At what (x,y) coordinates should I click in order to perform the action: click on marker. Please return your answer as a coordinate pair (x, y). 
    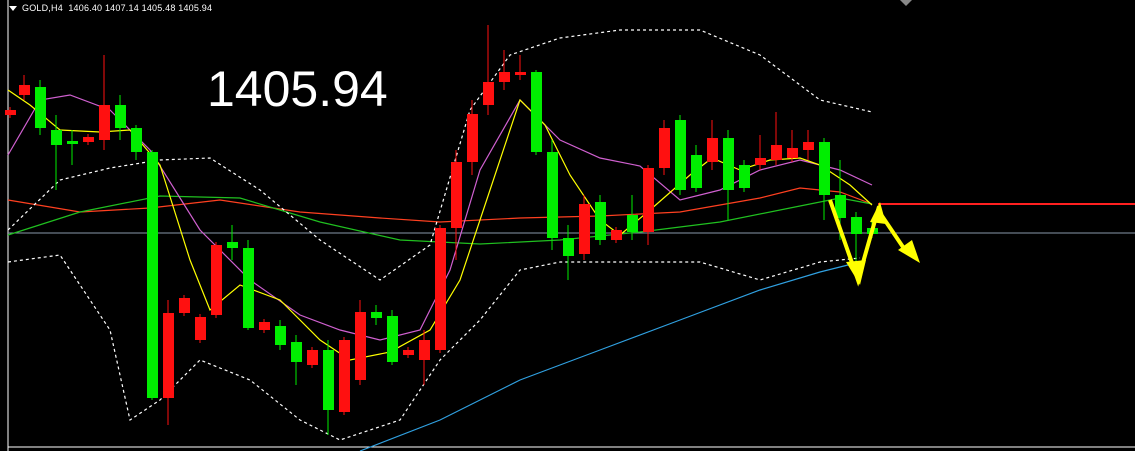
    Looking at the image, I should click on (906, 3).